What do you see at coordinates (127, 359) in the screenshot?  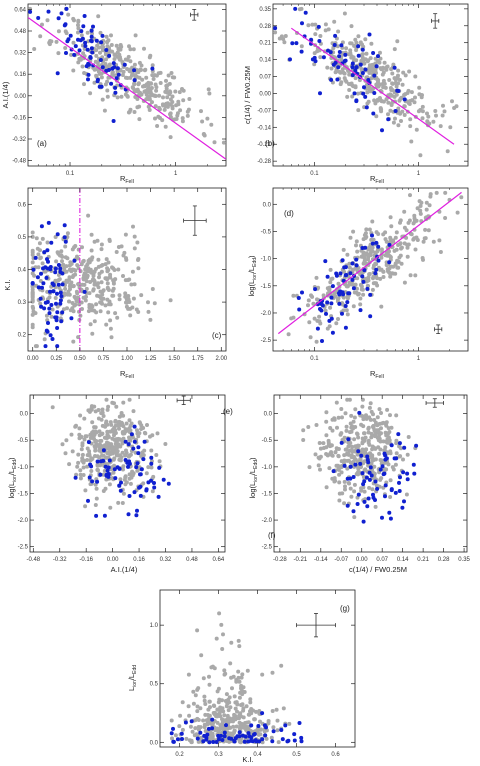 I see `x-tick-label: 1.00` at bounding box center [127, 359].